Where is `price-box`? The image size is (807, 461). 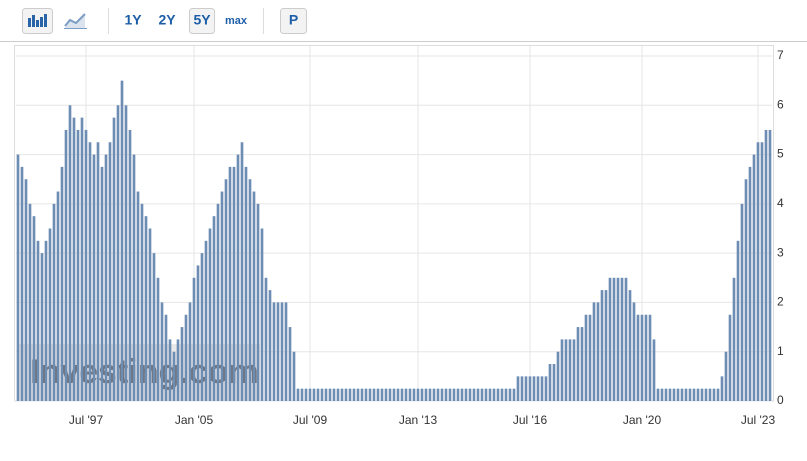
price-box is located at coordinates (293, 21).